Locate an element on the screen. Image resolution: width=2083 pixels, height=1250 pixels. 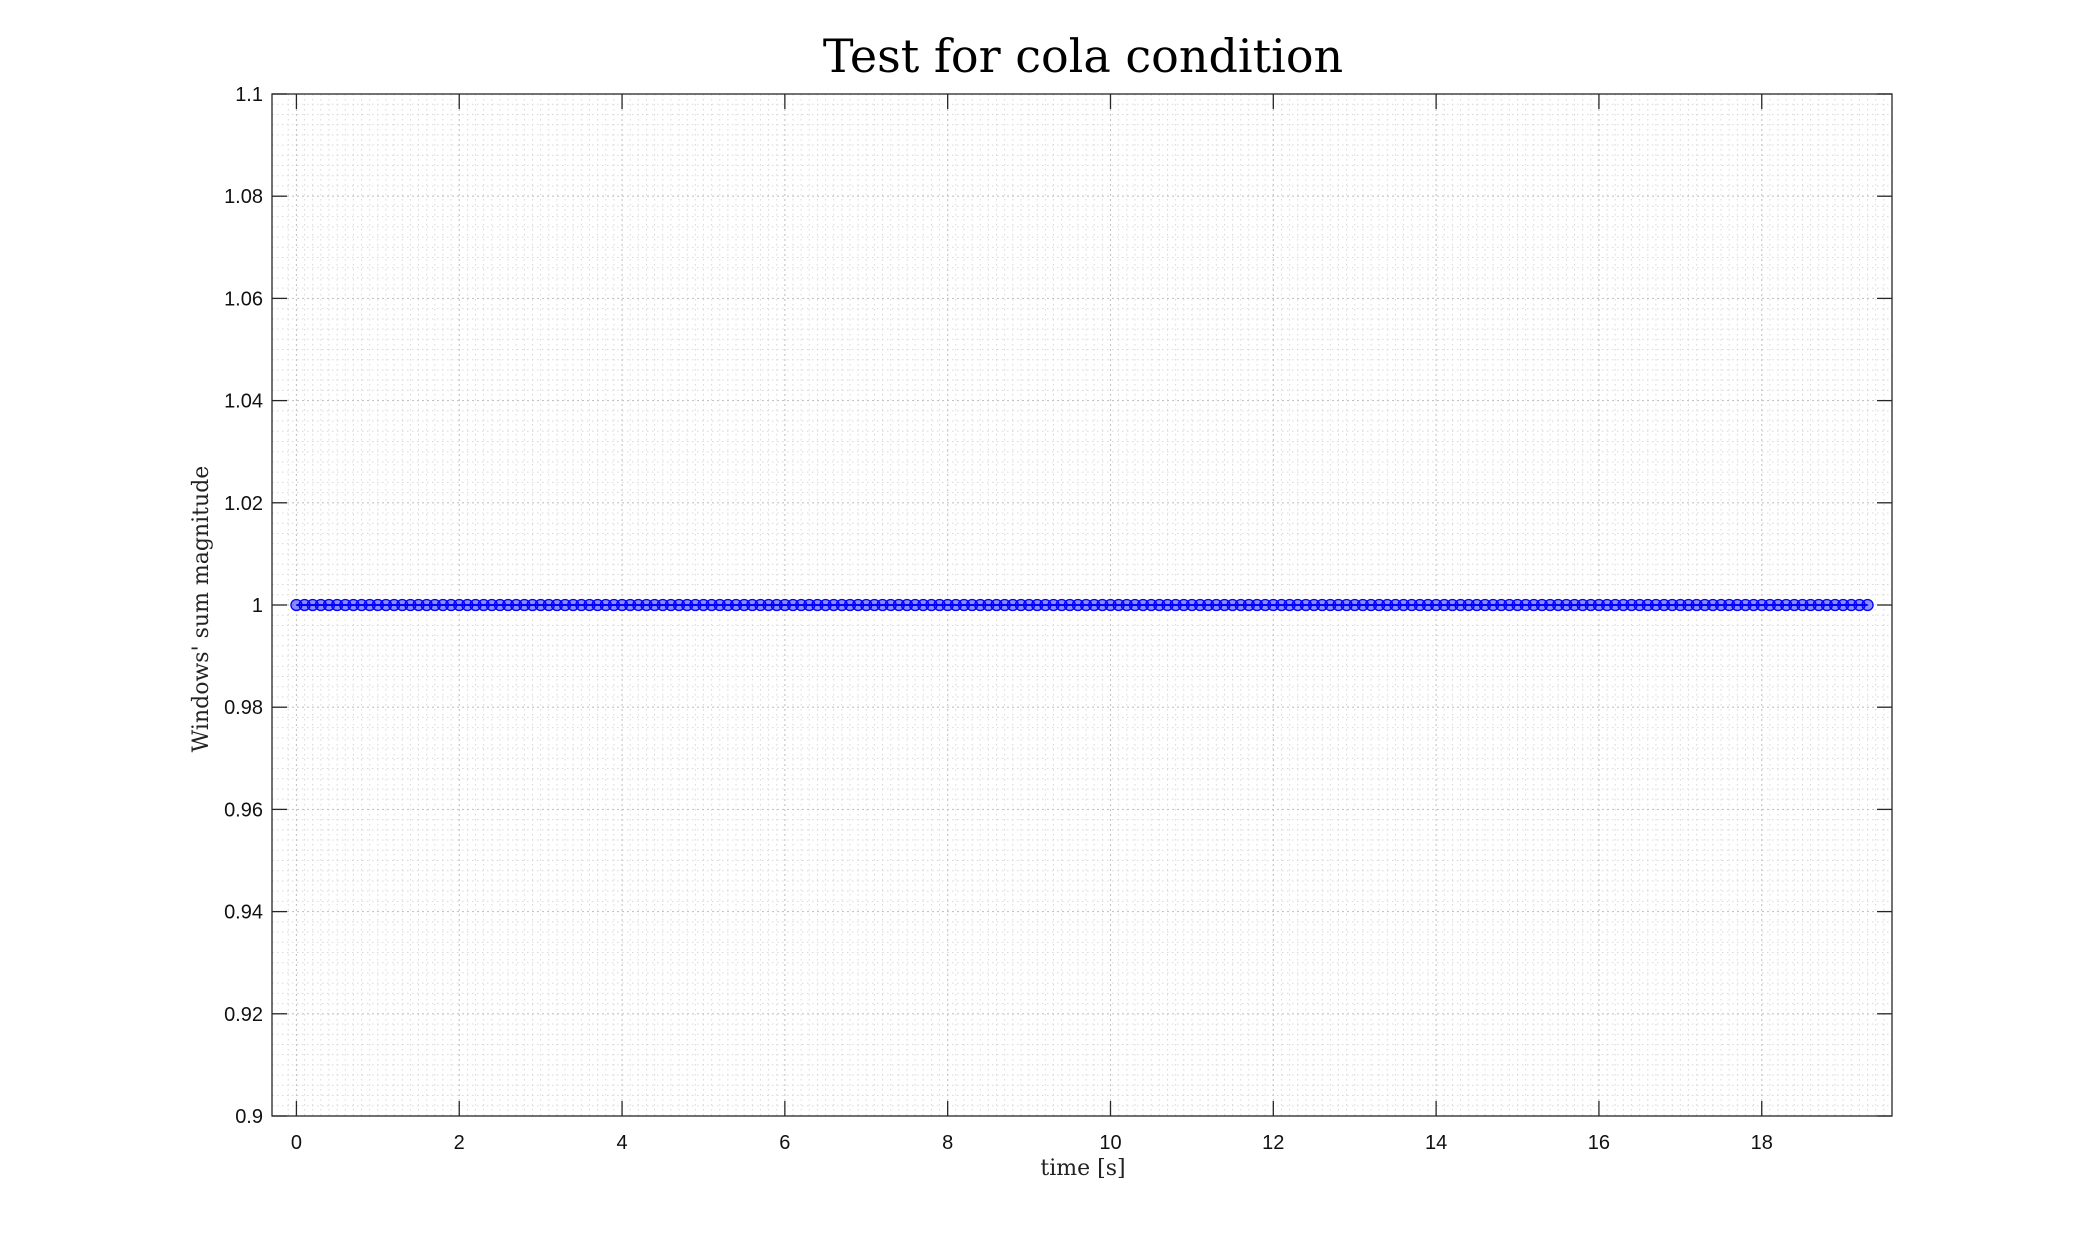
x-tick-label: 12 is located at coordinates (1273, 1143).